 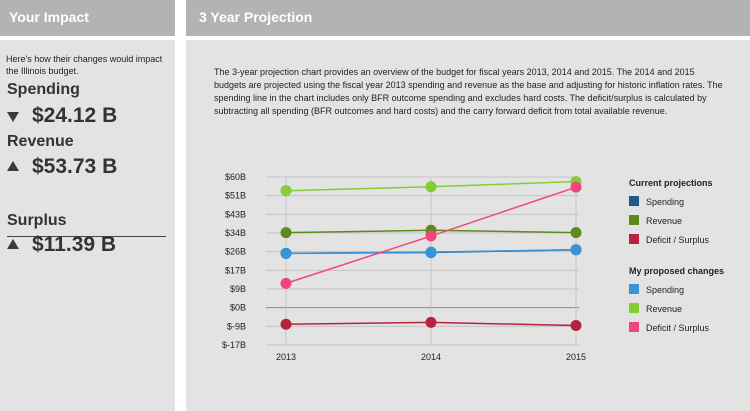 I want to click on y-tick-label: $-9B, so click(x=236, y=326).